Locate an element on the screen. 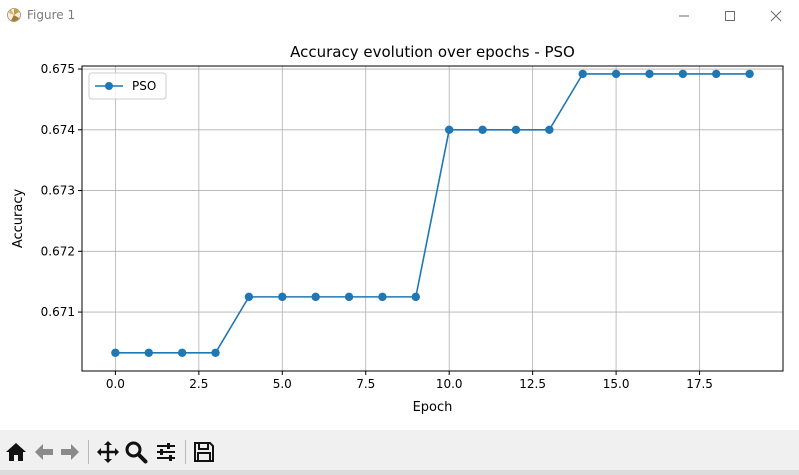 The image size is (799, 475). zoom-icon is located at coordinates (136, 452).